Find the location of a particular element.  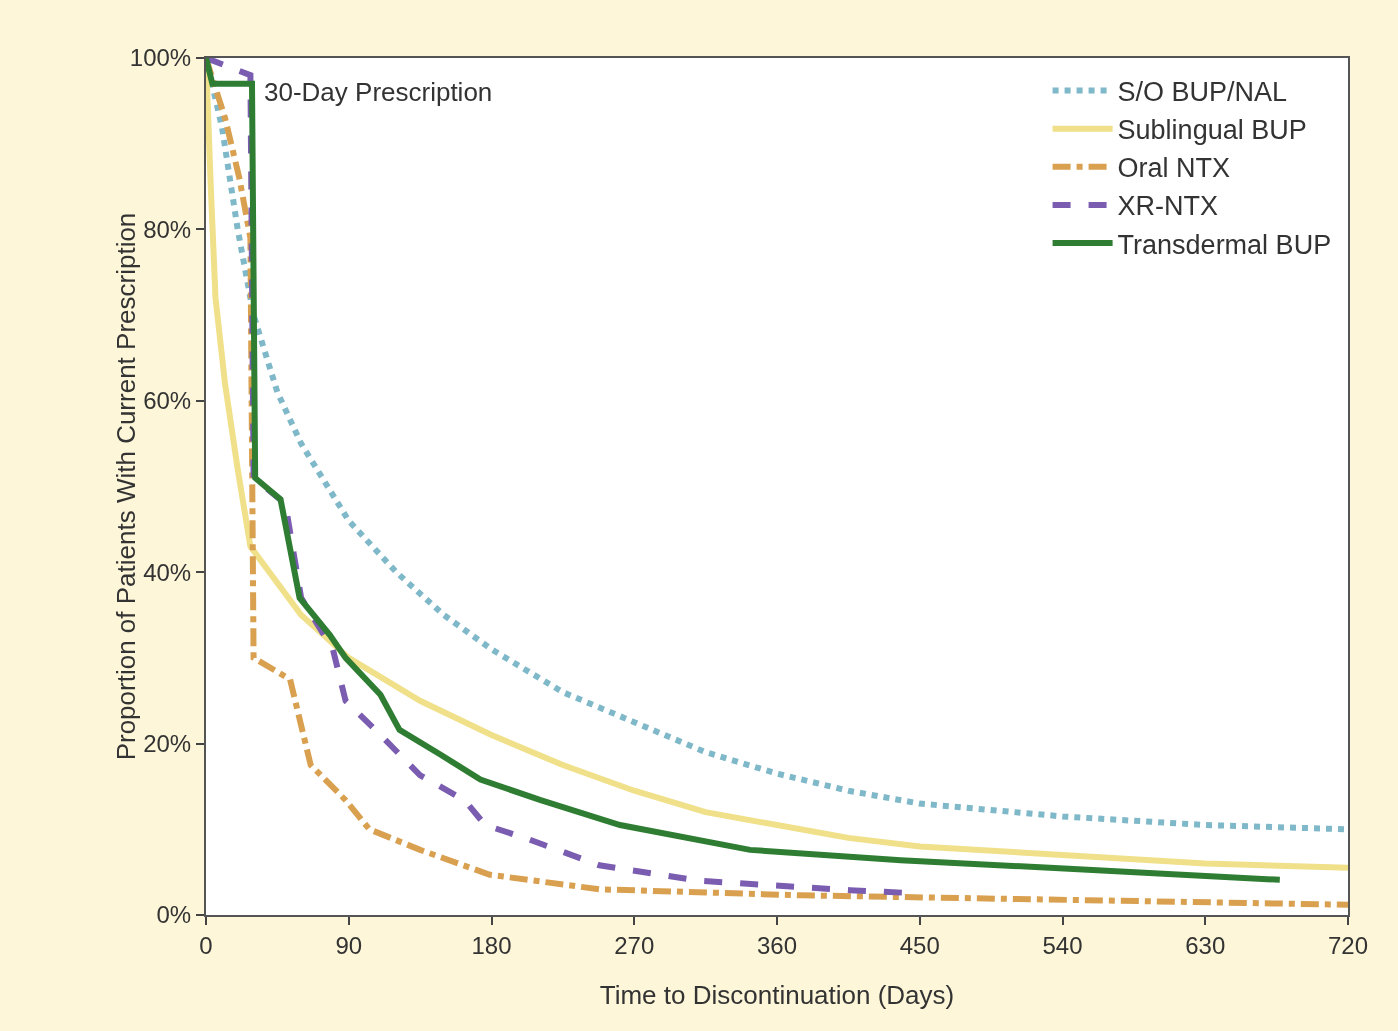

y-axis-title: Proportion of Patients With Current Prescription is located at coordinates (126, 486).